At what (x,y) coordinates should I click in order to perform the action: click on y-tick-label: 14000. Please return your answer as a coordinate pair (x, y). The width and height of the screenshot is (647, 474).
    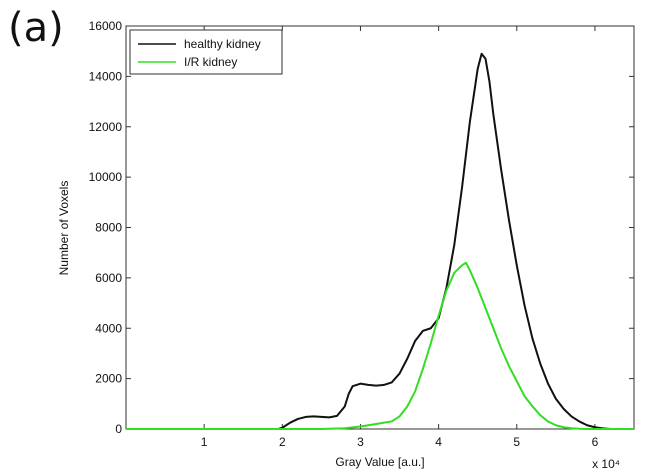
    Looking at the image, I should click on (106, 76).